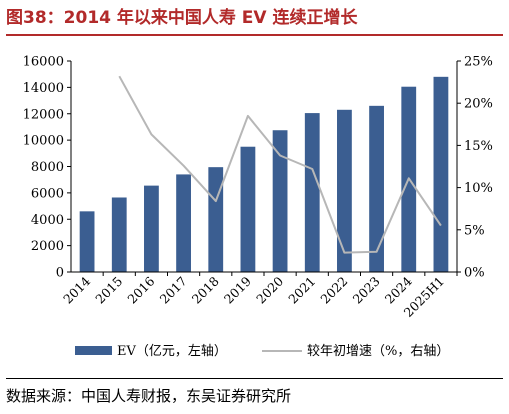 Image resolution: width=509 pixels, height=414 pixels. I want to click on x-tick-label: 2017, so click(173, 289).